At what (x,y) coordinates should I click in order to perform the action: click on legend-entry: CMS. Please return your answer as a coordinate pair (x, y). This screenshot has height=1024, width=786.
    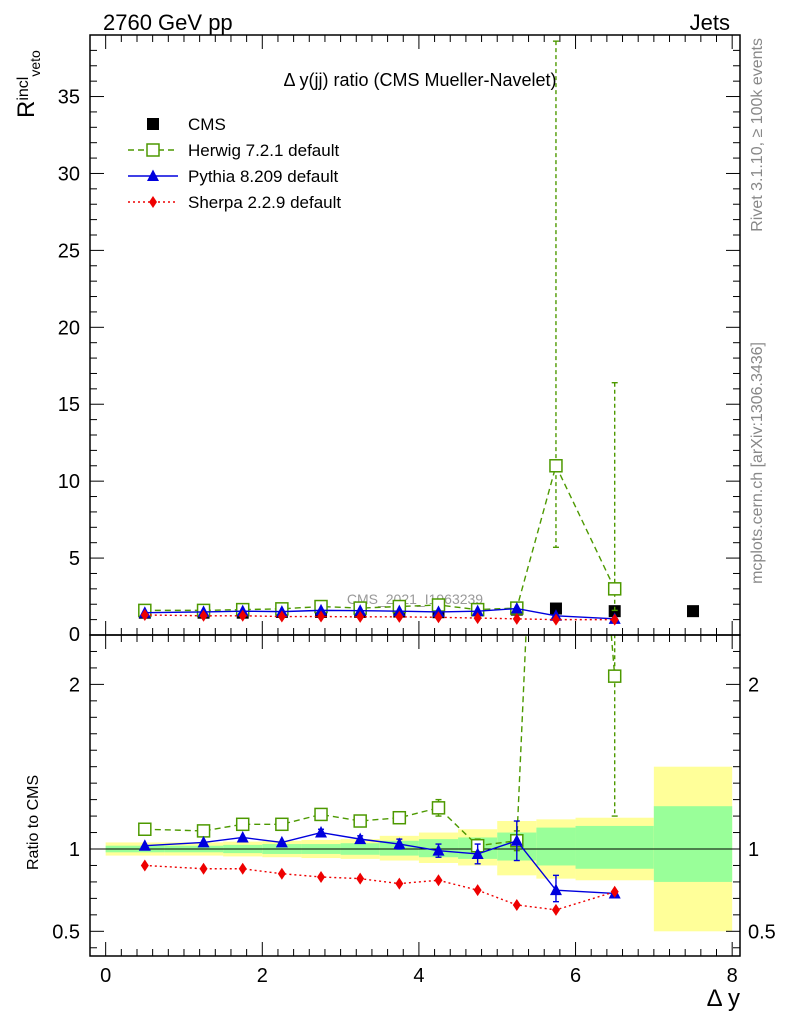
    Looking at the image, I should click on (186, 124).